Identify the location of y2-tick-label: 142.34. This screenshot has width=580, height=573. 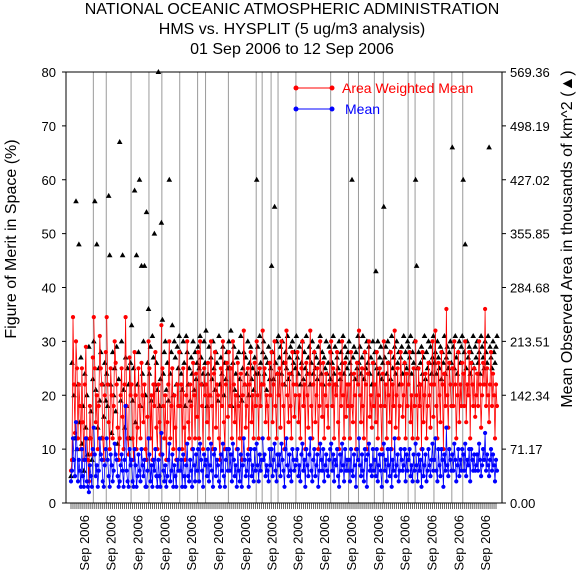
(530, 395).